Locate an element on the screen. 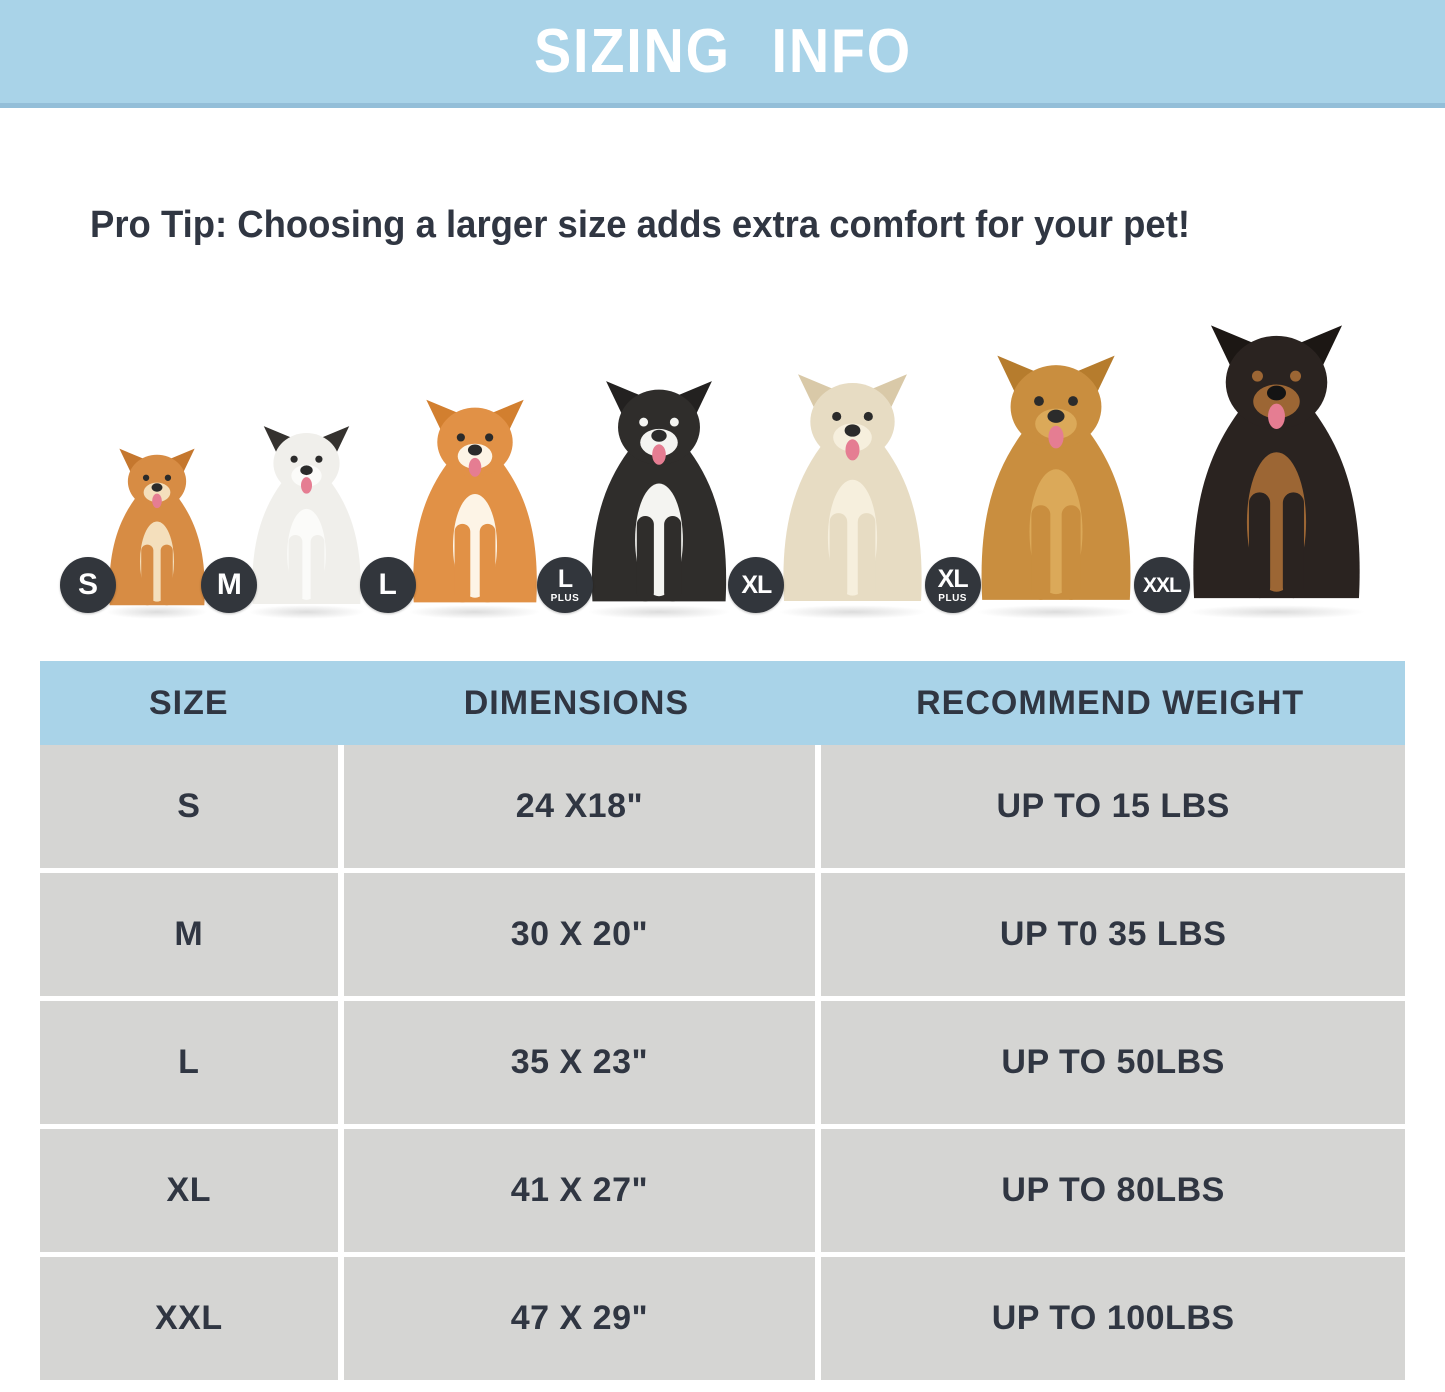 The height and width of the screenshot is (1392, 1445). size-cell: L is located at coordinates (189, 1062).